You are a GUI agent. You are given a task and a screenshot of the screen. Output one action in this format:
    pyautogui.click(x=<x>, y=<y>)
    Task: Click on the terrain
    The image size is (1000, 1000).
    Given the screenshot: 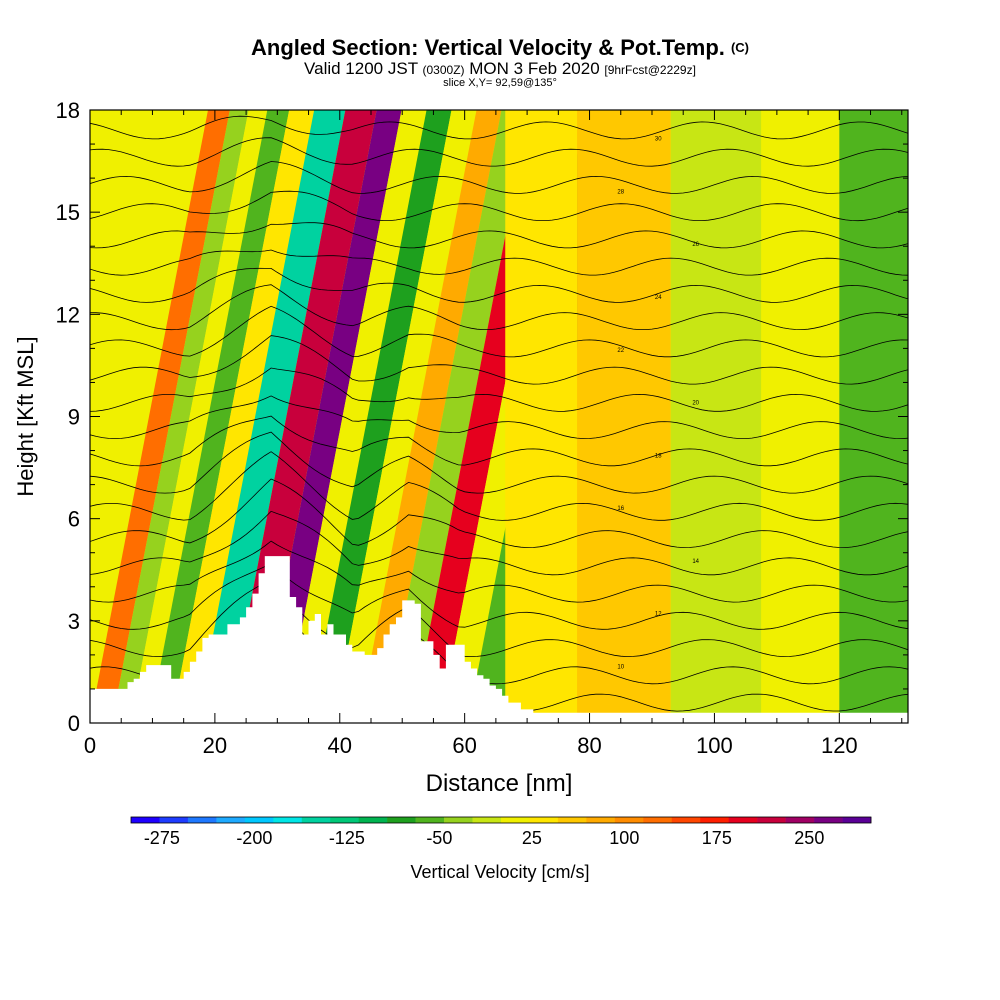 What is the action you would take?
    pyautogui.click(x=499, y=639)
    